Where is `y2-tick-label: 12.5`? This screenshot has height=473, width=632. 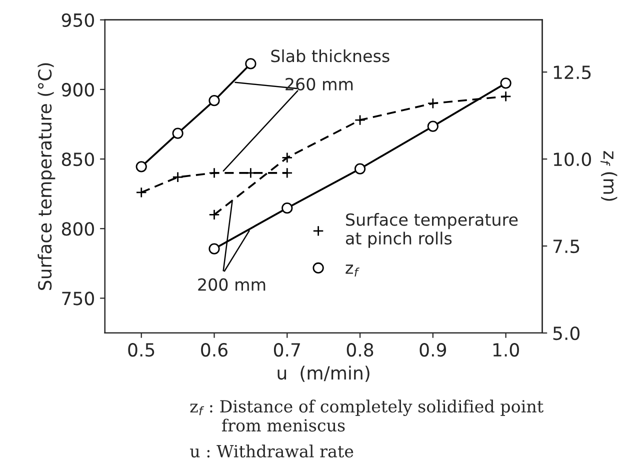 y2-tick-label: 12.5 is located at coordinates (572, 73).